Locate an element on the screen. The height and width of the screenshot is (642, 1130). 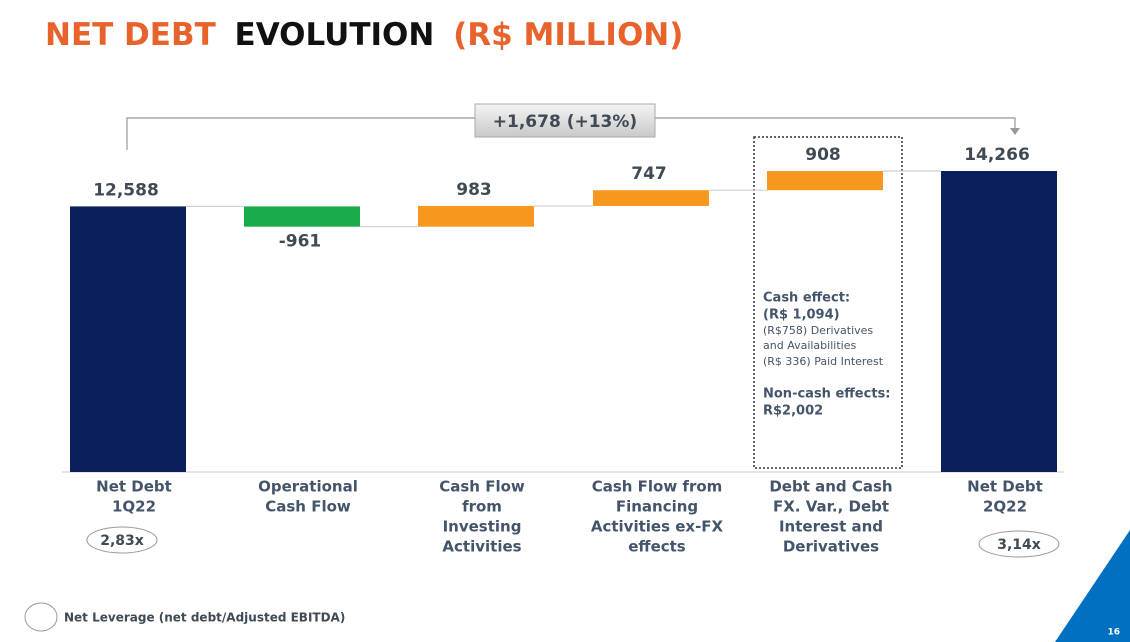
value-label: 12,588 is located at coordinates (126, 190).